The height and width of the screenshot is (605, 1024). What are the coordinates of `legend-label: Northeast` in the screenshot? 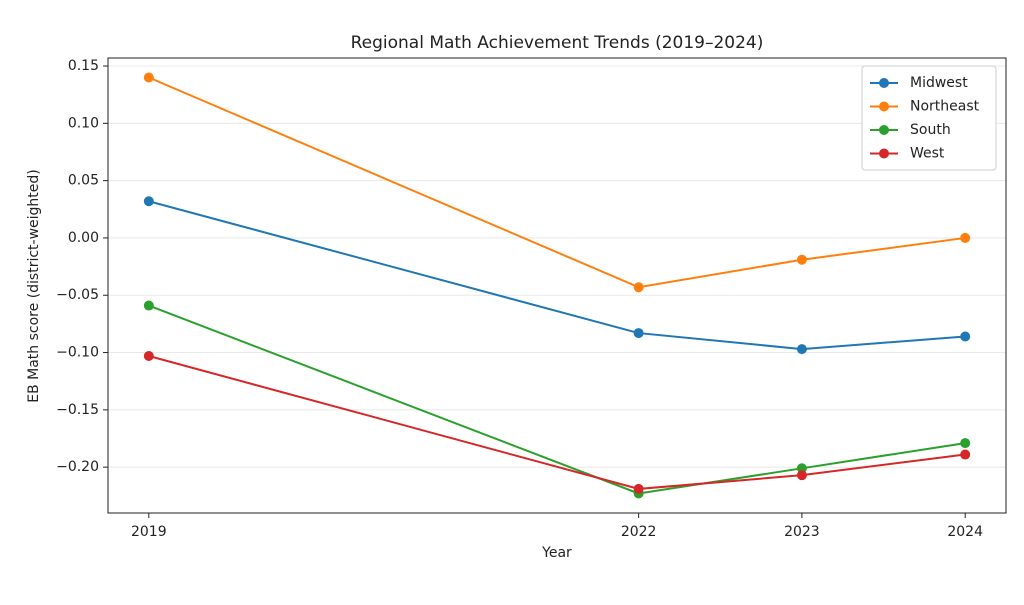 It's located at (945, 107).